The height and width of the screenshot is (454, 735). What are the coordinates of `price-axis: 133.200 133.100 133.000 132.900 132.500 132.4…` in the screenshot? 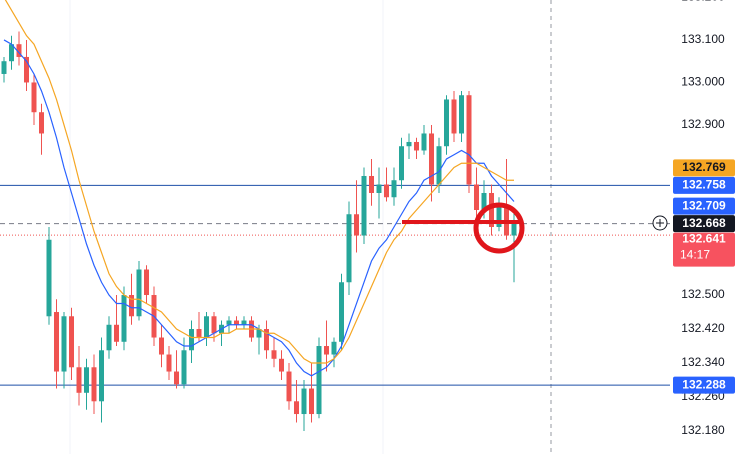 It's located at (704, 218).